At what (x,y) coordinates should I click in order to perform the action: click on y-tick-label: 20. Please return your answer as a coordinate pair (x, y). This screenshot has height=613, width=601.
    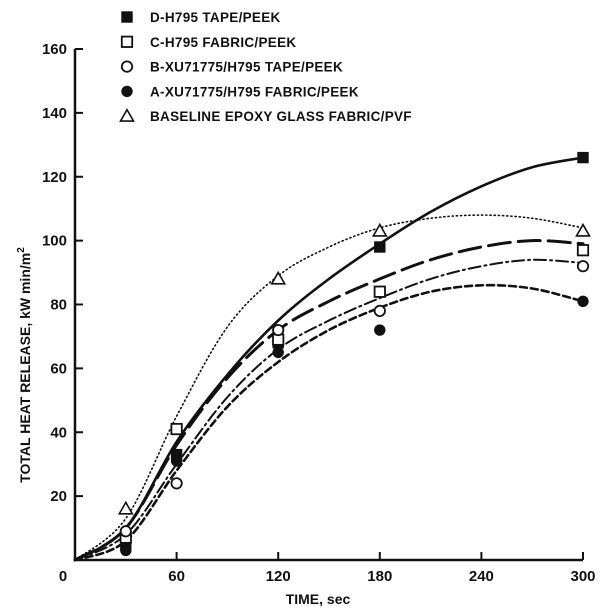
    Looking at the image, I should click on (58, 496).